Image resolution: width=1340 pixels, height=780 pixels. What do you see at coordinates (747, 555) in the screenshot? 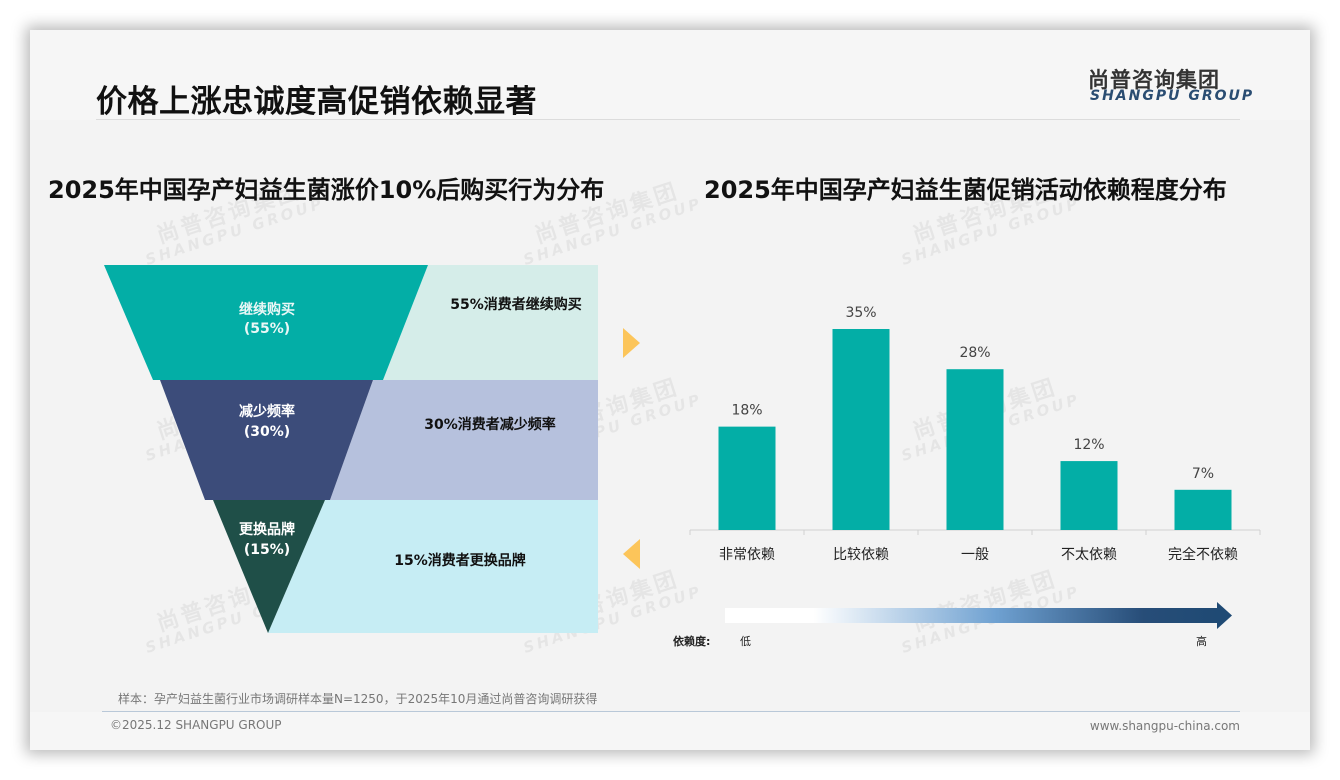
I see `category-label: 非常依赖` at bounding box center [747, 555].